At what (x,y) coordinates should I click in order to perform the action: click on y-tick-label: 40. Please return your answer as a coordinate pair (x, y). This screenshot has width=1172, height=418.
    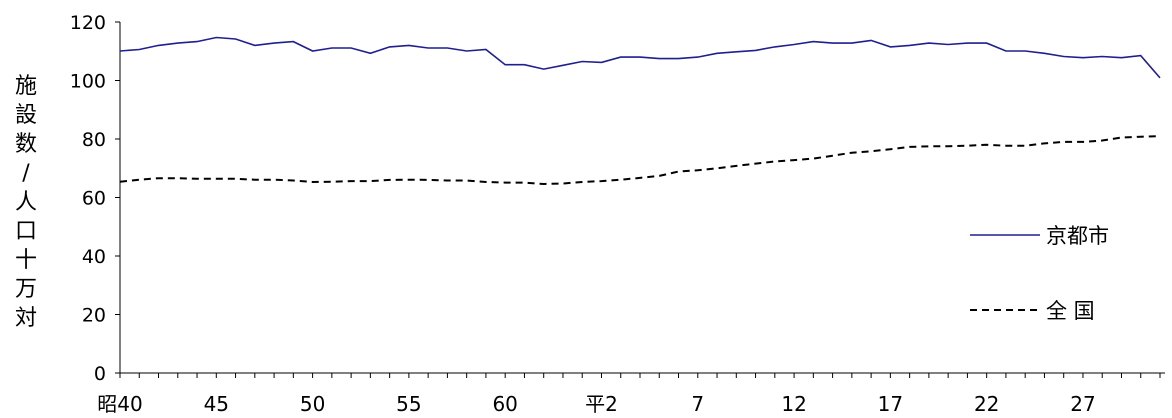
    Looking at the image, I should click on (94, 257).